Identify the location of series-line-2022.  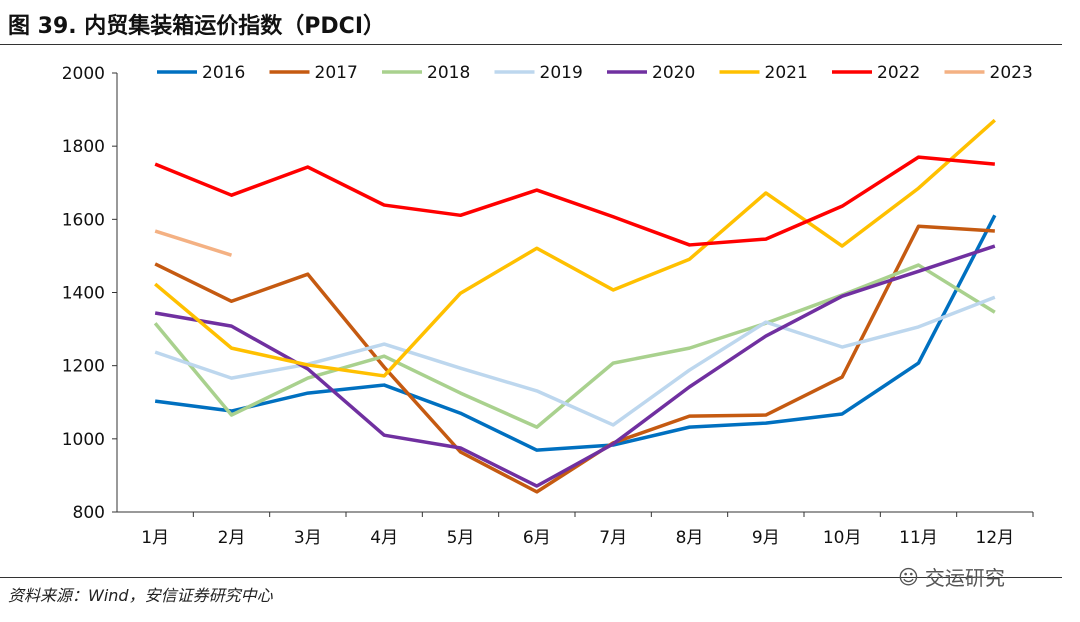
(574, 201).